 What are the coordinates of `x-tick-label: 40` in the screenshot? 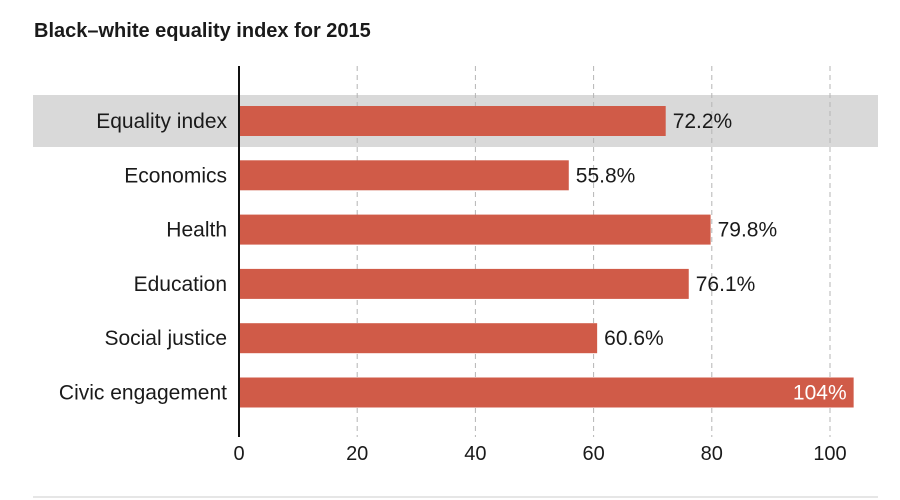 It's located at (475, 454).